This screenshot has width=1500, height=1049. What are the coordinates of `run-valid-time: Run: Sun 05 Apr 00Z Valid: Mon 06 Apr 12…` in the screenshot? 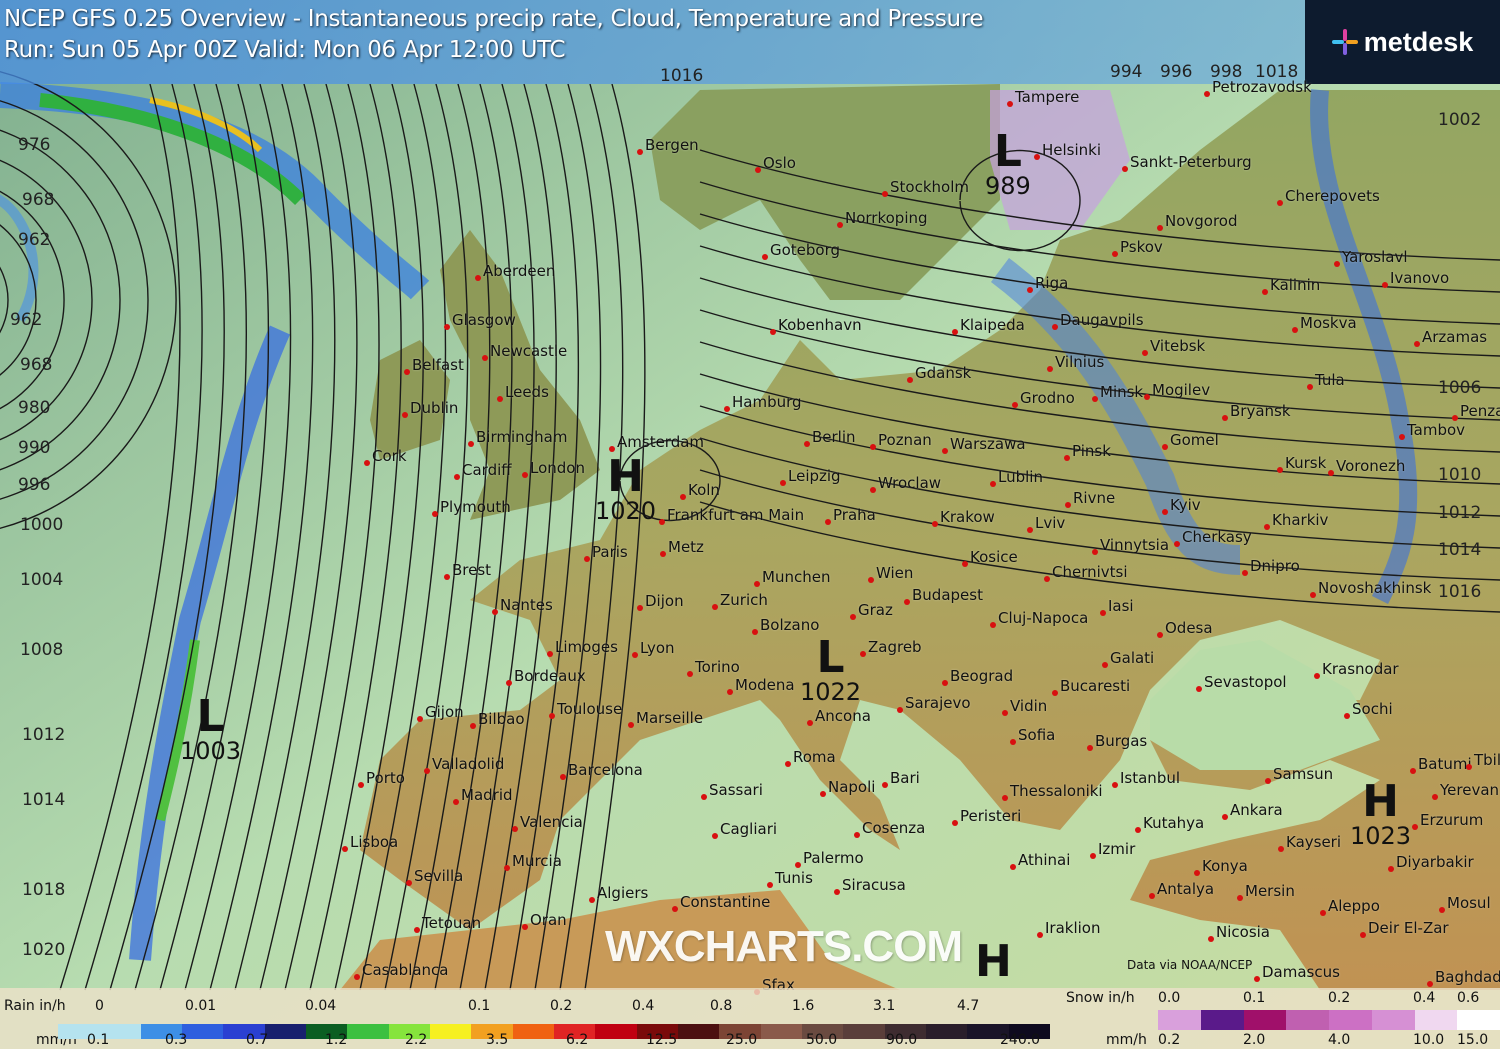 It's located at (285, 50).